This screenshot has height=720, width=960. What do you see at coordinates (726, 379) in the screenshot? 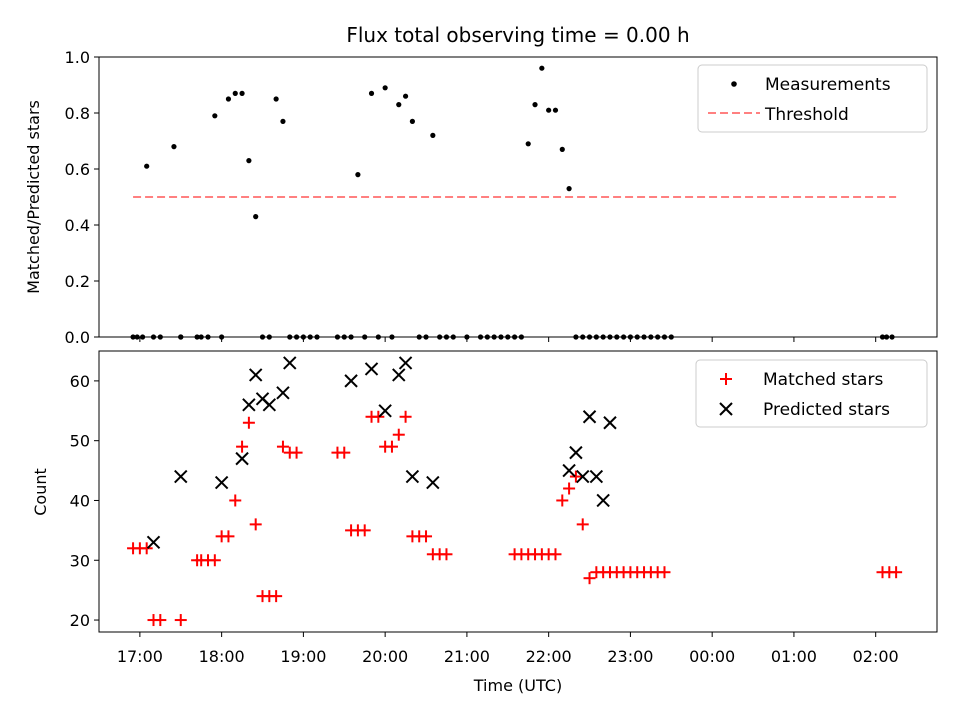
I see `legend-matched-marker` at bounding box center [726, 379].